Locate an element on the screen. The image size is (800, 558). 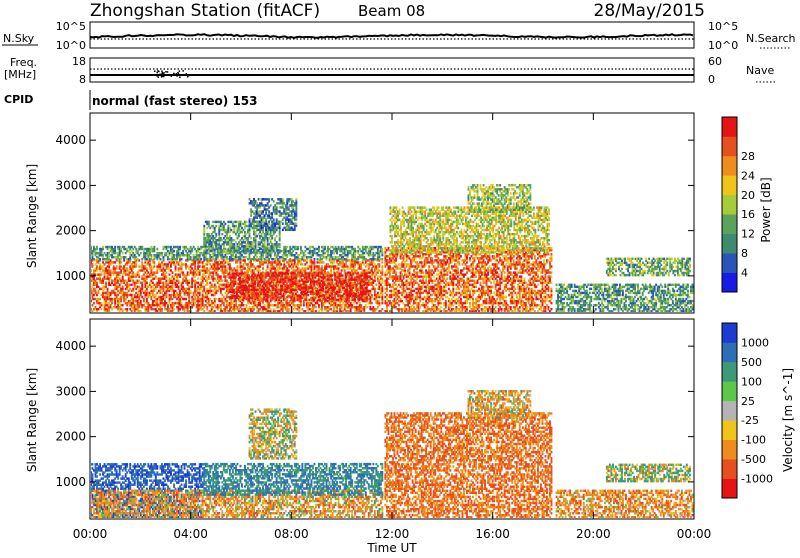
nsky-trace is located at coordinates (392, 36).